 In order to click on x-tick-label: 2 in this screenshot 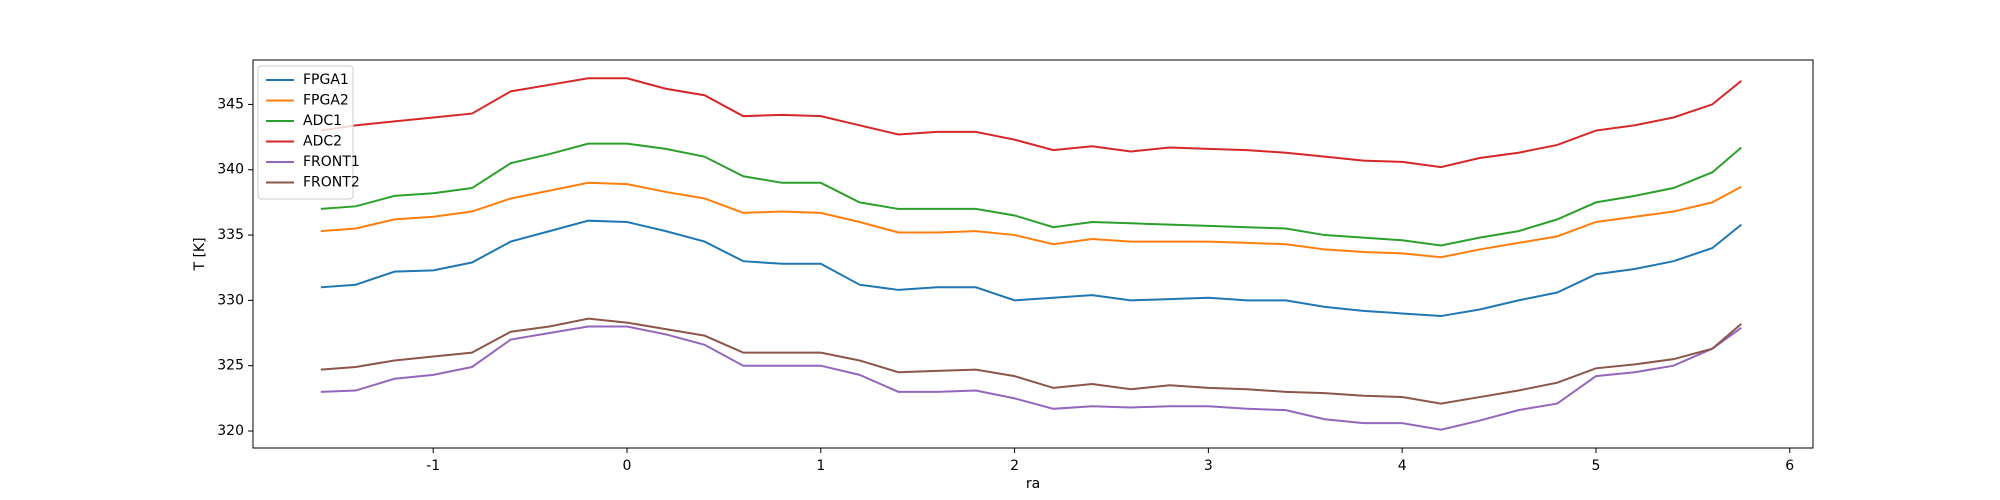, I will do `click(1014, 466)`.